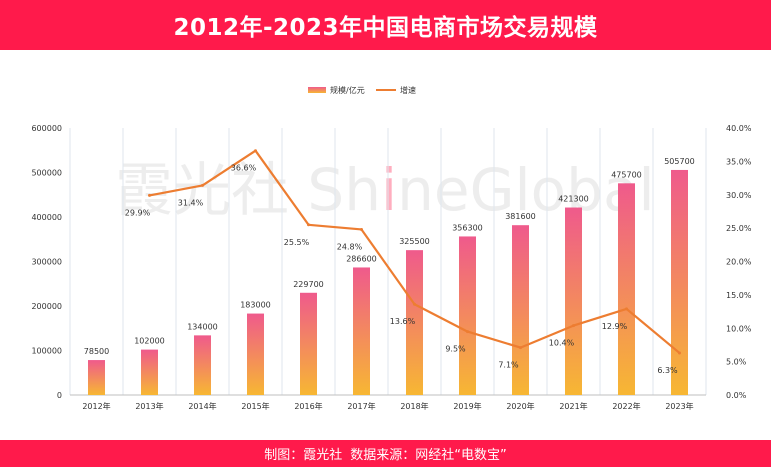 This screenshot has height=467, width=771. What do you see at coordinates (46, 351) in the screenshot?
I see `y-left-tick-label: 100000` at bounding box center [46, 351].